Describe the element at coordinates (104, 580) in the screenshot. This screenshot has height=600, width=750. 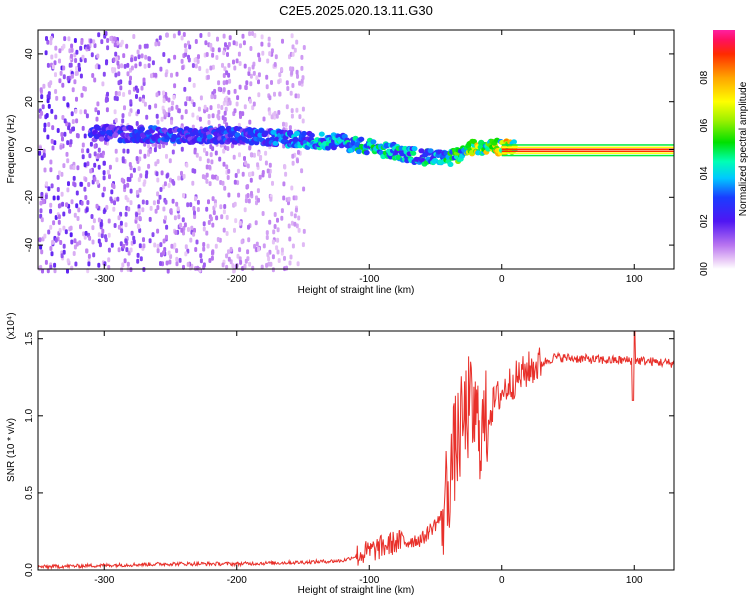
I see `x-tick-label: -300` at that location.